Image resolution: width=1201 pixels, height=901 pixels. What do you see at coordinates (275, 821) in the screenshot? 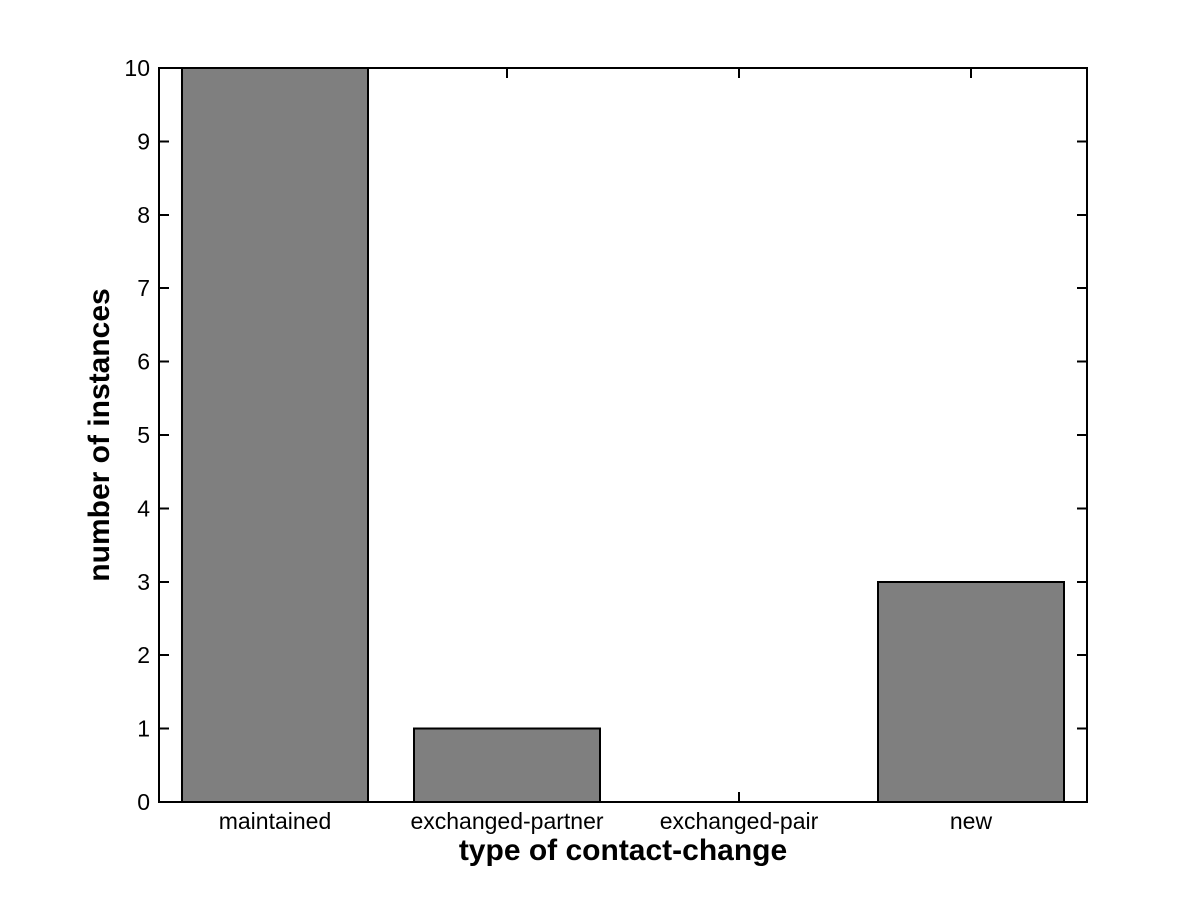
I see `x-tick-label: maintained` at bounding box center [275, 821].